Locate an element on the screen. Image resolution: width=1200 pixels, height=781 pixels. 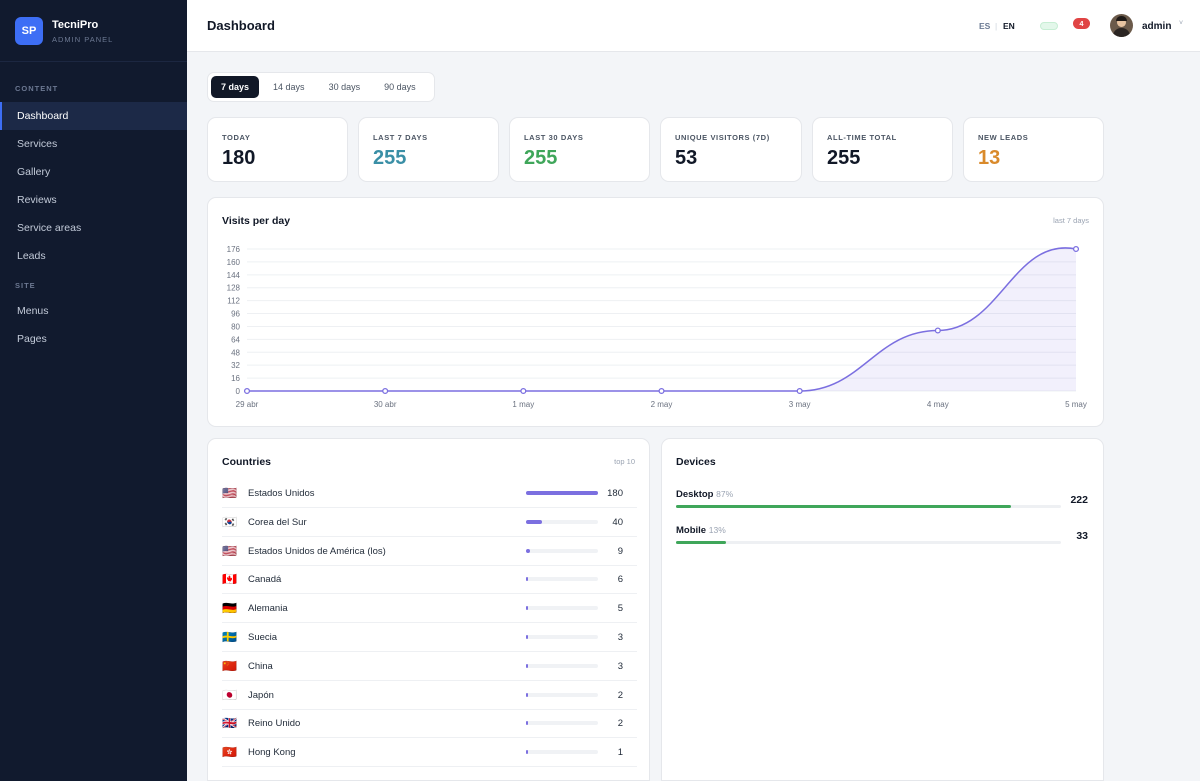
series-area is located at coordinates (661, 319).